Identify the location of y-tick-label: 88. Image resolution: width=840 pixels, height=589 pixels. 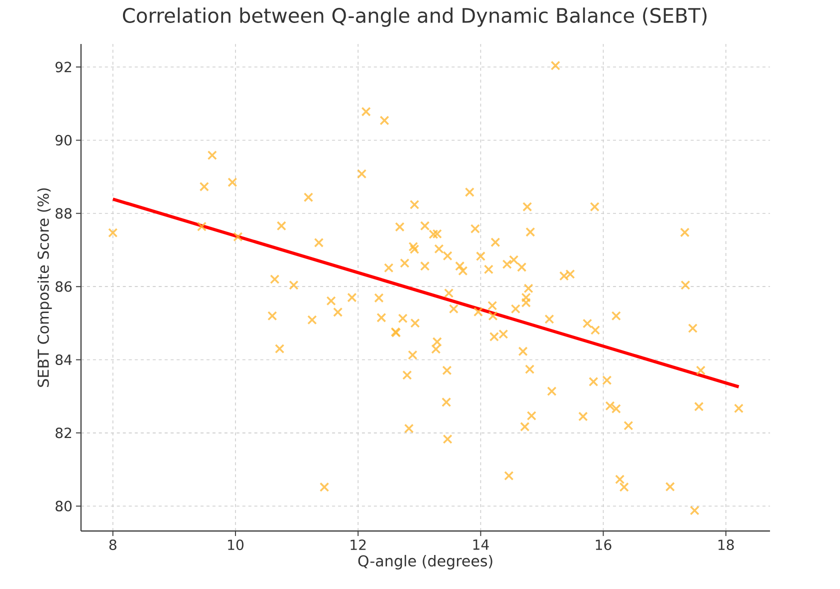
(64, 213).